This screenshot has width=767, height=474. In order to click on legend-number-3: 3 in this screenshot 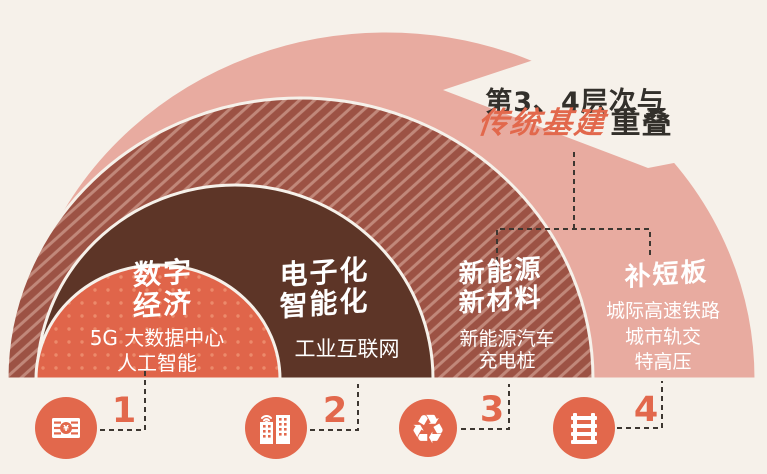, I will do `click(492, 410)`.